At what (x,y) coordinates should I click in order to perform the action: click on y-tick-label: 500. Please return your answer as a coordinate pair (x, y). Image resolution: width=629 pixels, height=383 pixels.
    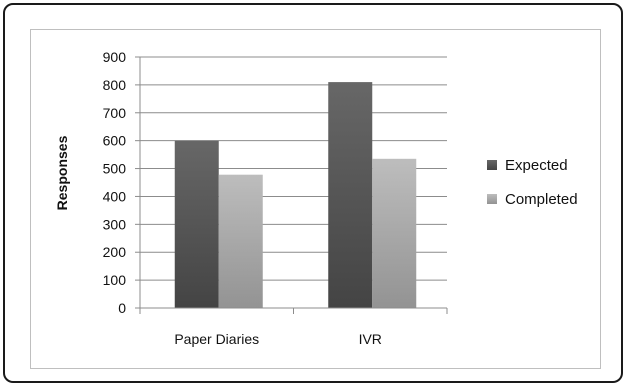
    Looking at the image, I should click on (115, 169).